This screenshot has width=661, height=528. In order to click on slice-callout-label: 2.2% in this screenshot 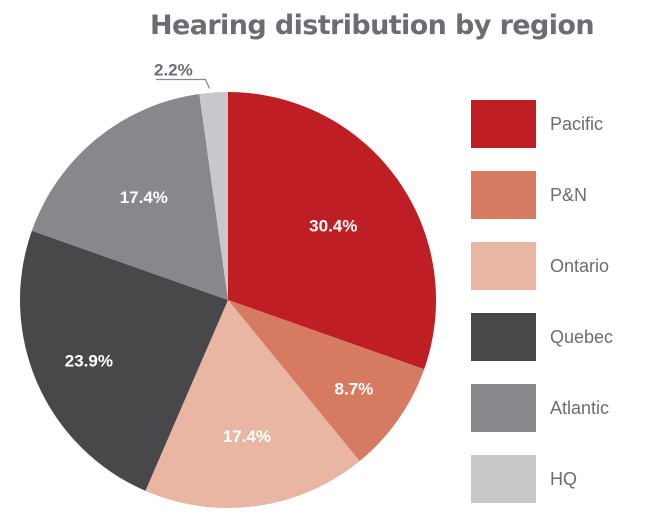, I will do `click(173, 70)`.